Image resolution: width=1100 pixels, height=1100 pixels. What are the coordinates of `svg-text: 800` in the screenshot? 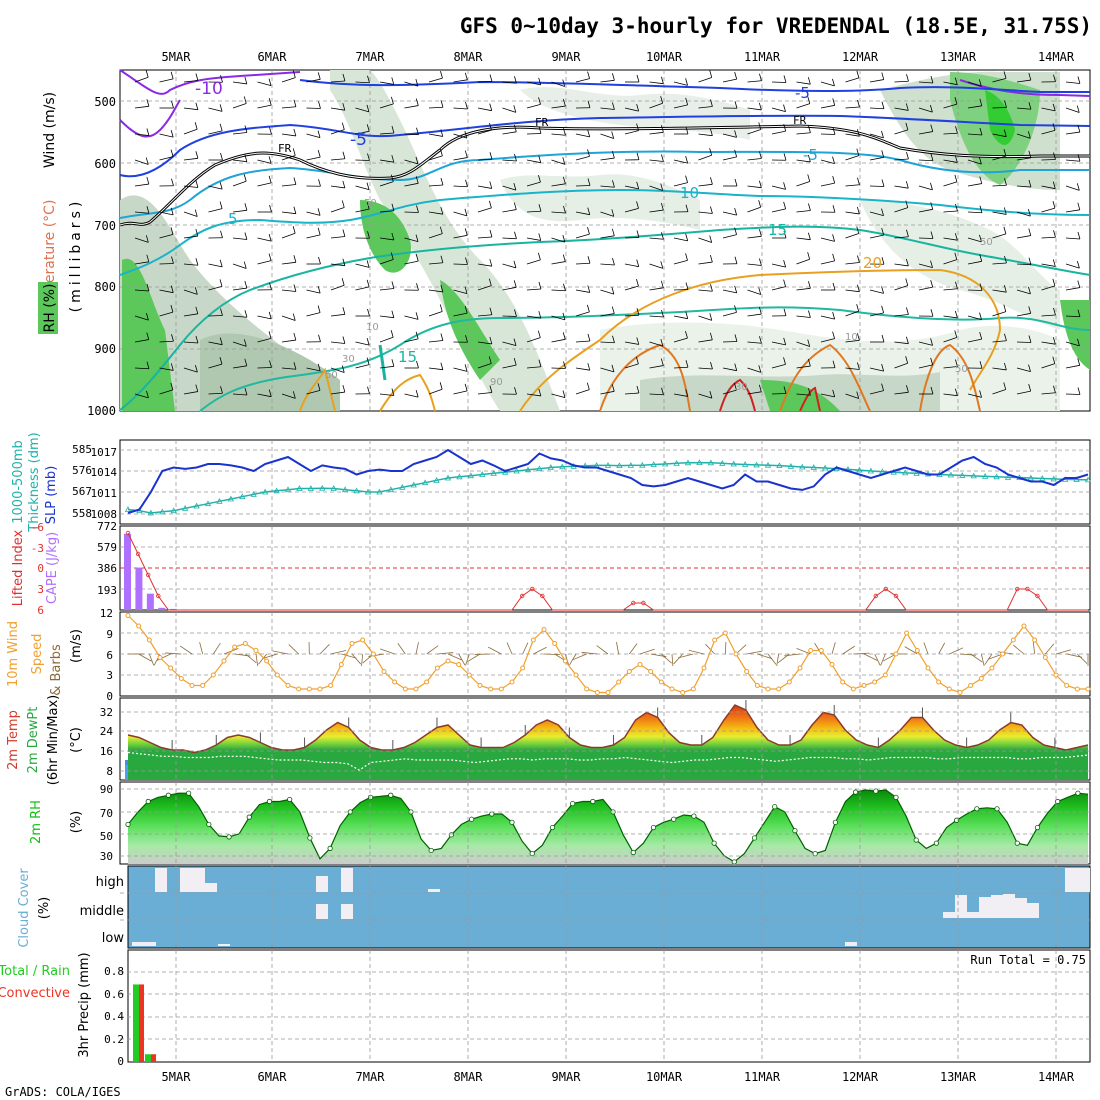 It's located at (105, 287).